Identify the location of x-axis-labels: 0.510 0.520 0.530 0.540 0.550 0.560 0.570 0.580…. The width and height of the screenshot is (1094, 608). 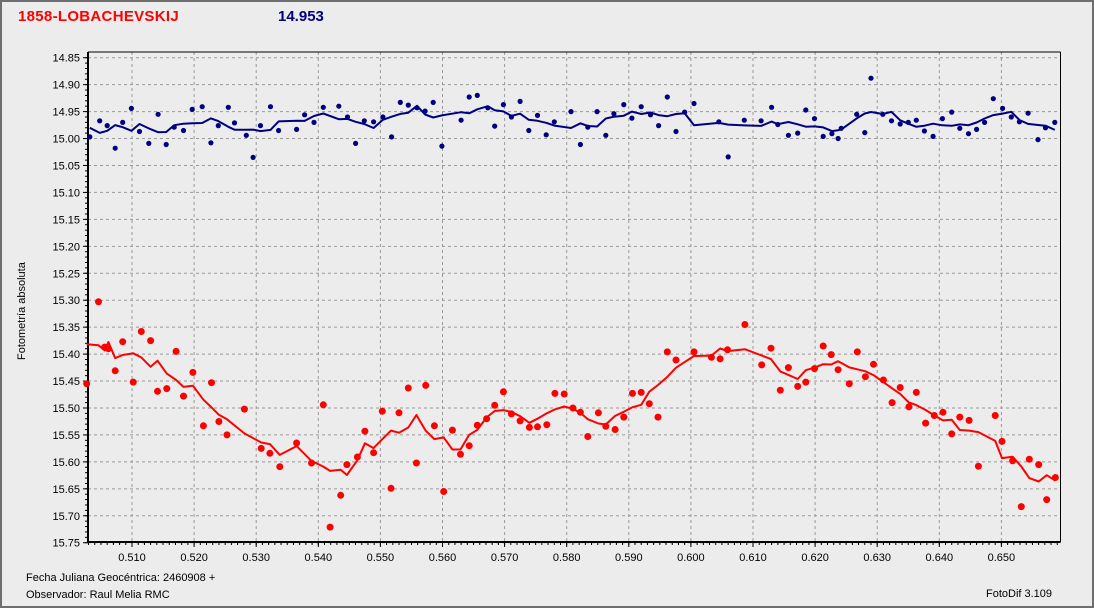
(566, 558).